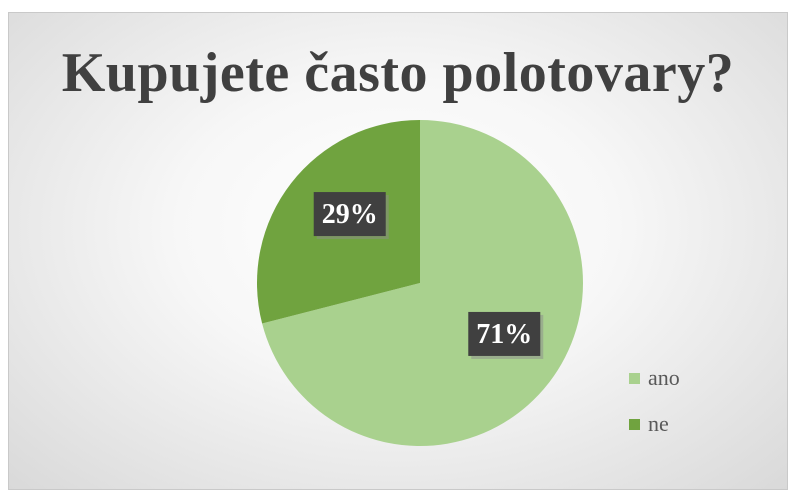 This screenshot has width=795, height=495. What do you see at coordinates (634, 378) in the screenshot?
I see `legend-swatch-ano` at bounding box center [634, 378].